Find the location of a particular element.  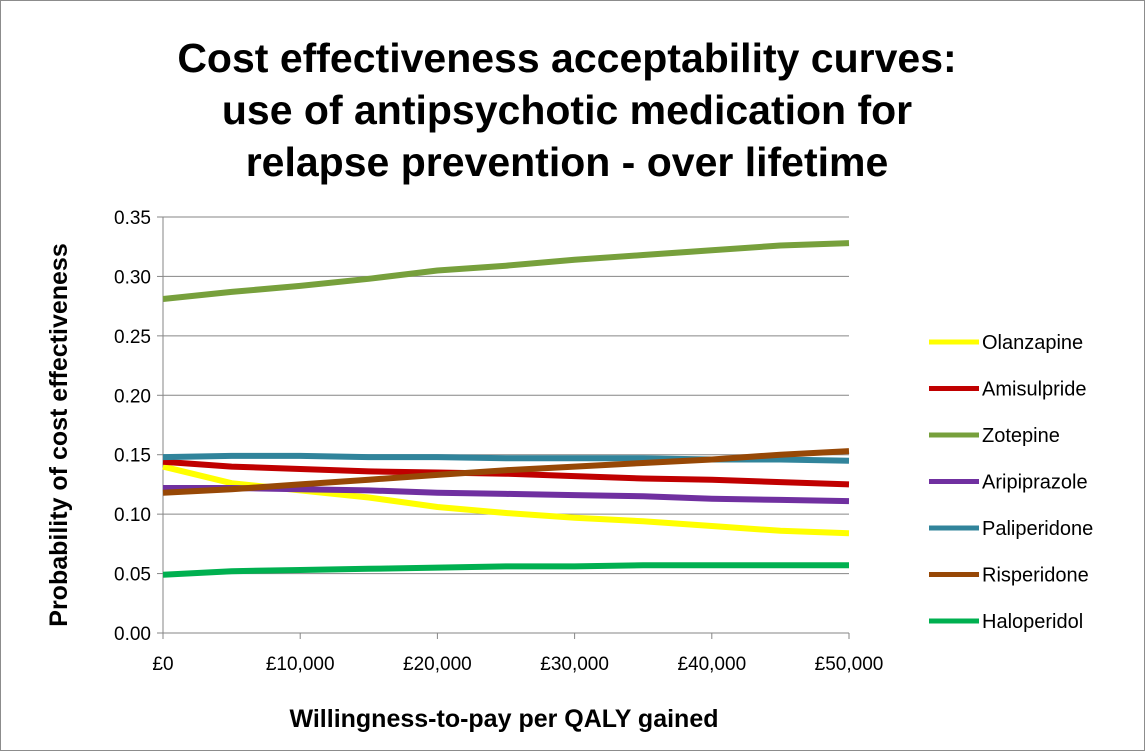

y-tick-label: 0.35 is located at coordinates (132, 218).